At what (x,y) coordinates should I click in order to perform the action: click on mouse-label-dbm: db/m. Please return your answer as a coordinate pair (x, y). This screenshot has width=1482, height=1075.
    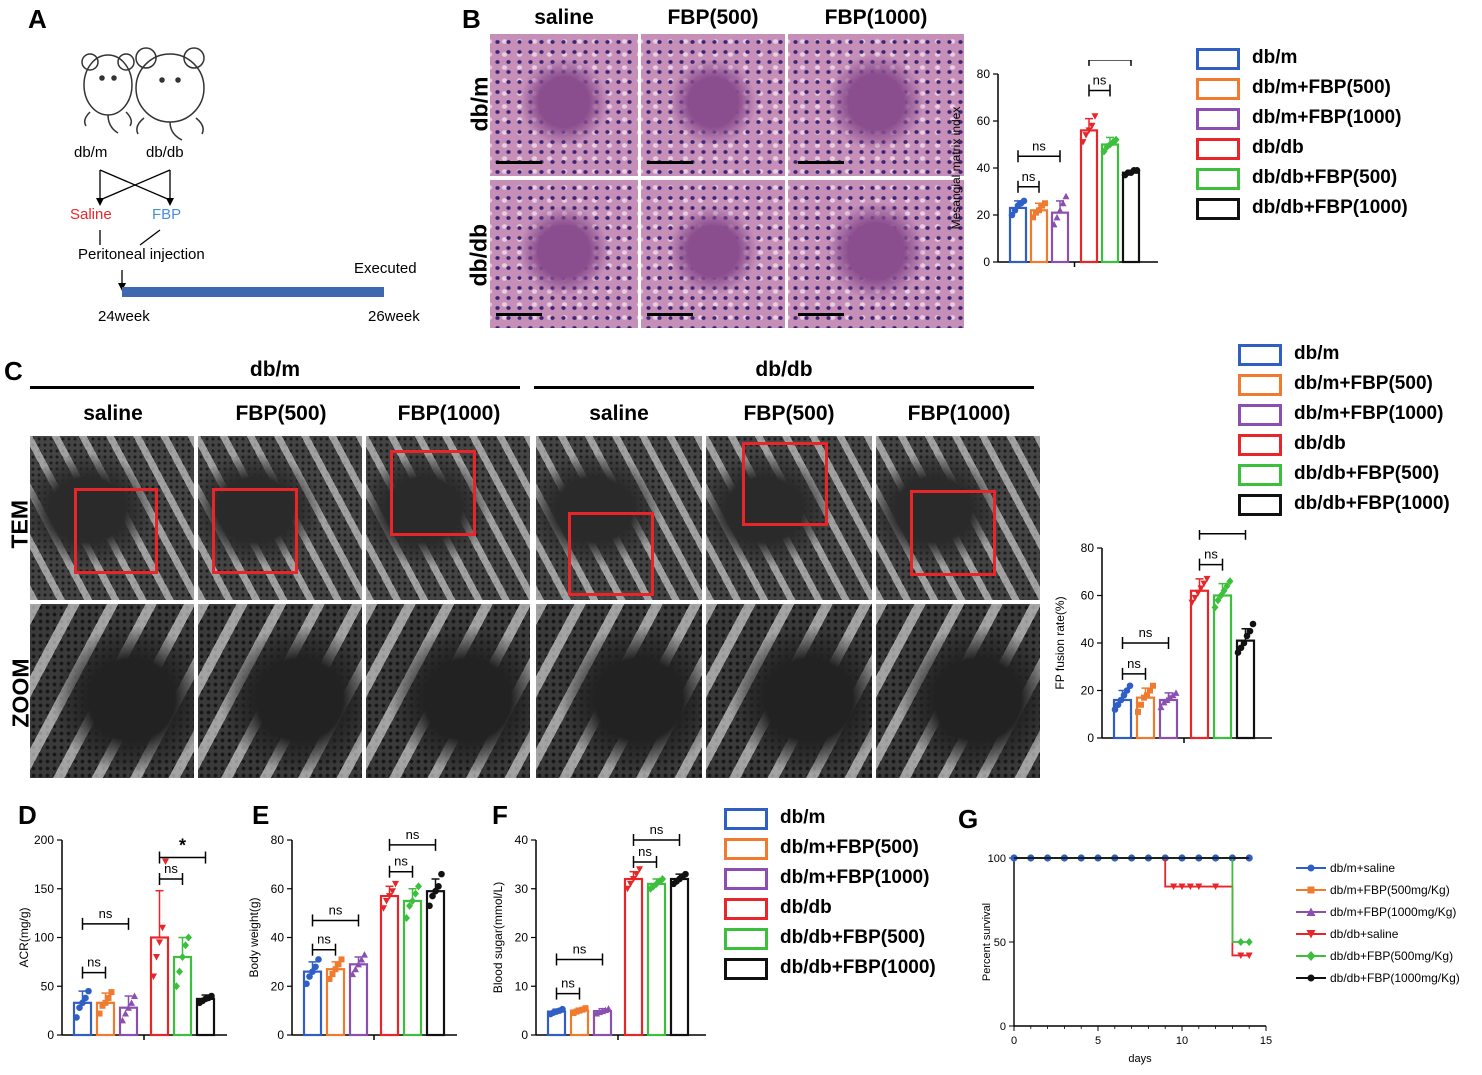
    Looking at the image, I should click on (91, 152).